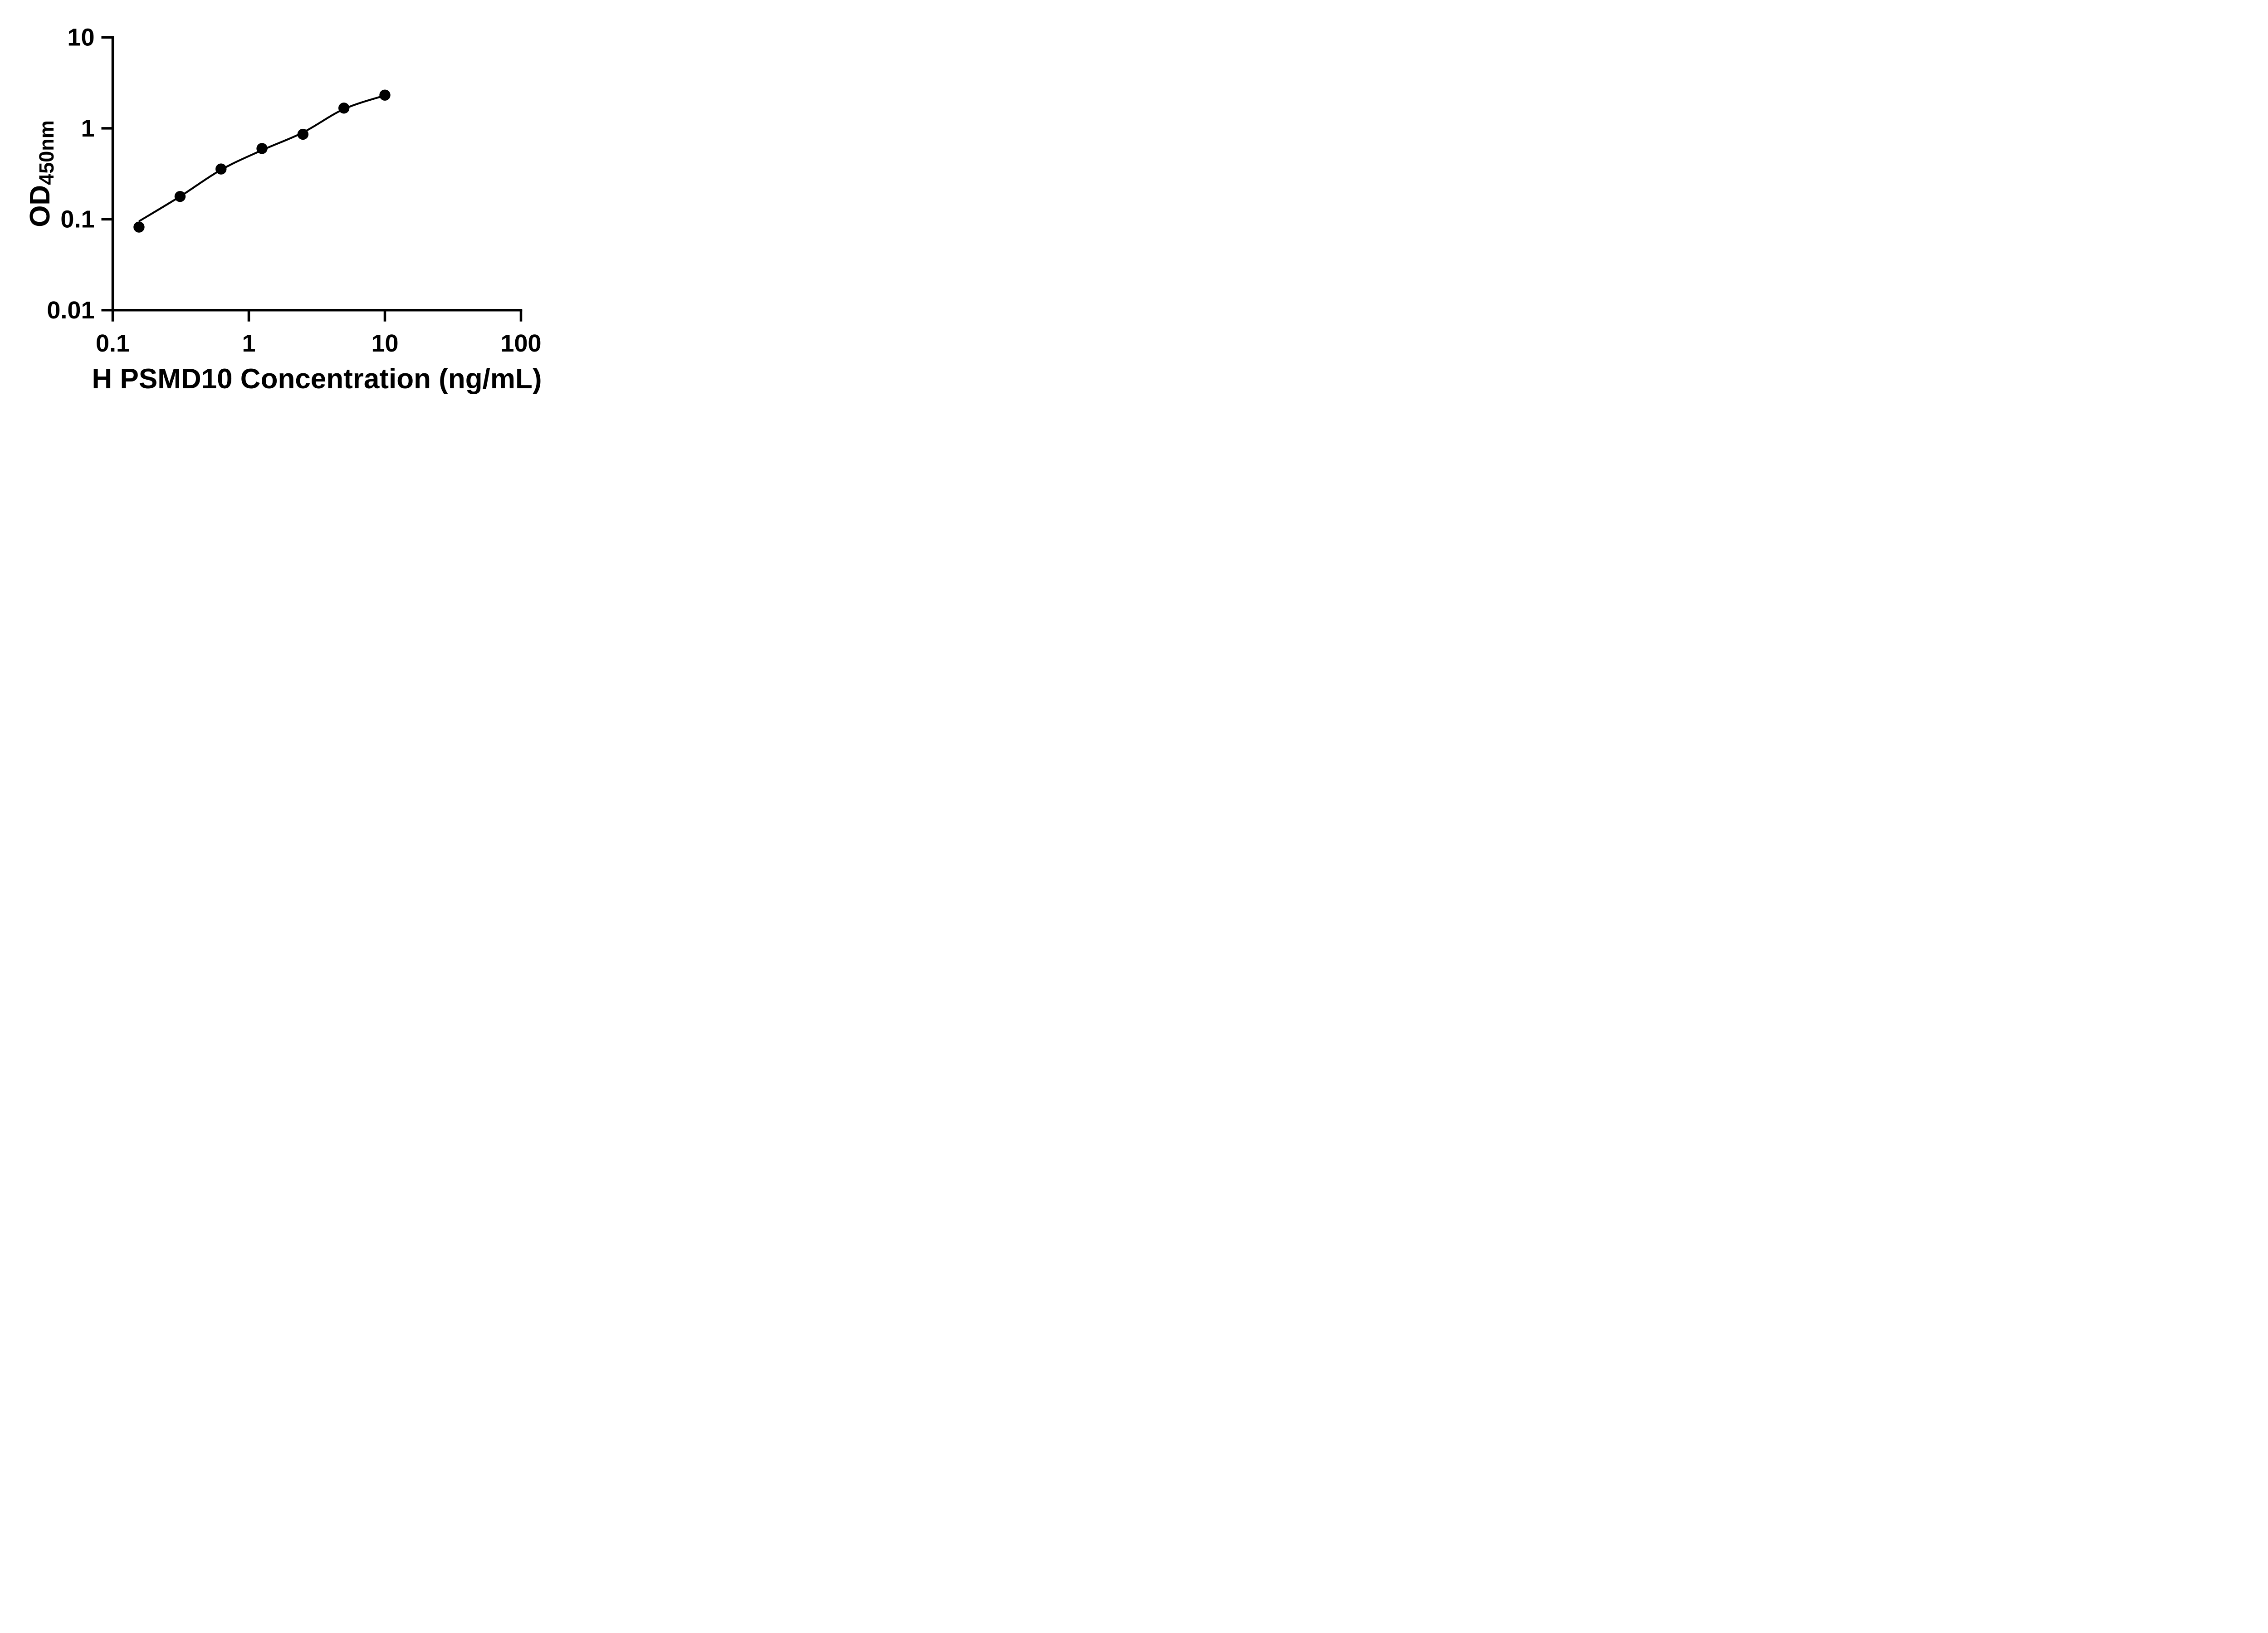 The height and width of the screenshot is (1633, 2268). What do you see at coordinates (77, 219) in the screenshot?
I see `y-tick-label: 0.1` at bounding box center [77, 219].